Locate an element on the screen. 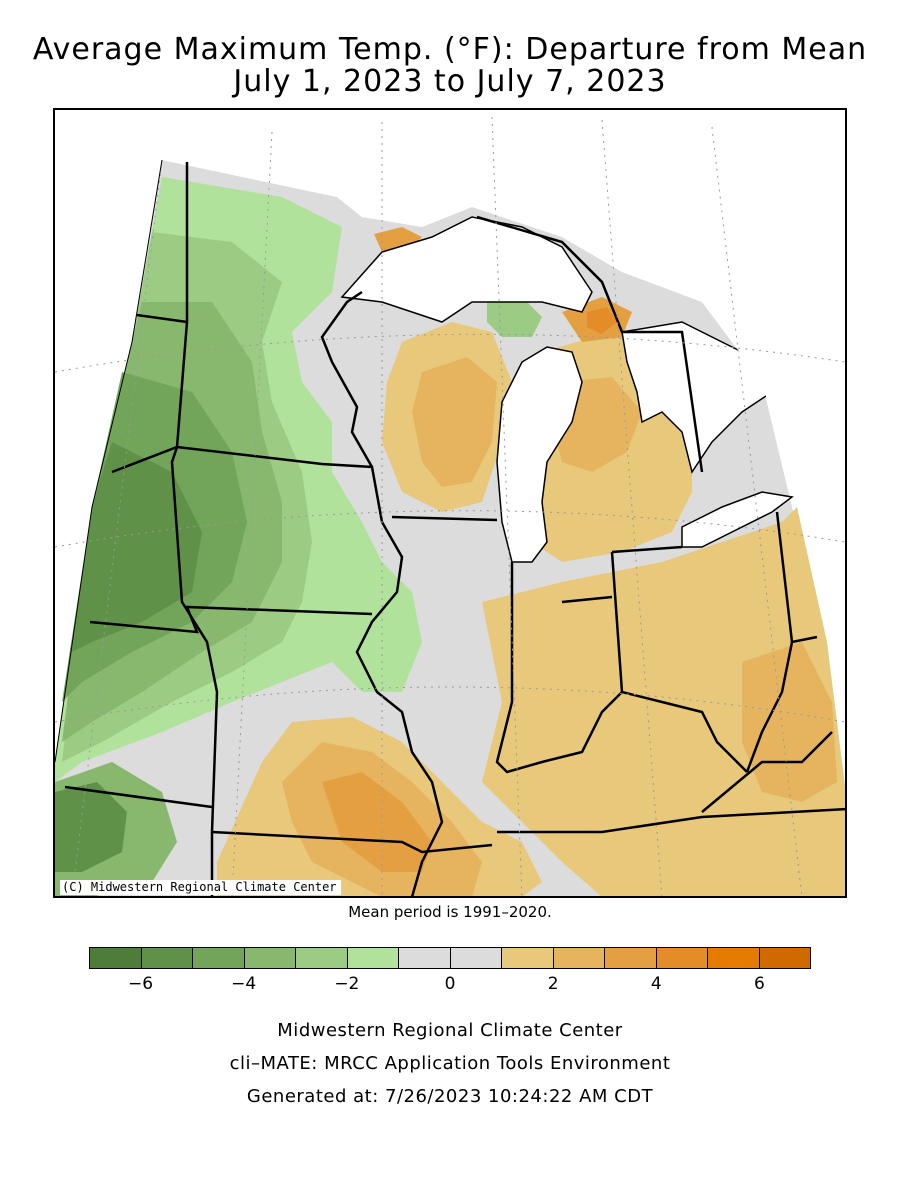  legend-tick-labels: −6 −4 −2 0 2 4 6 is located at coordinates (450, 985).